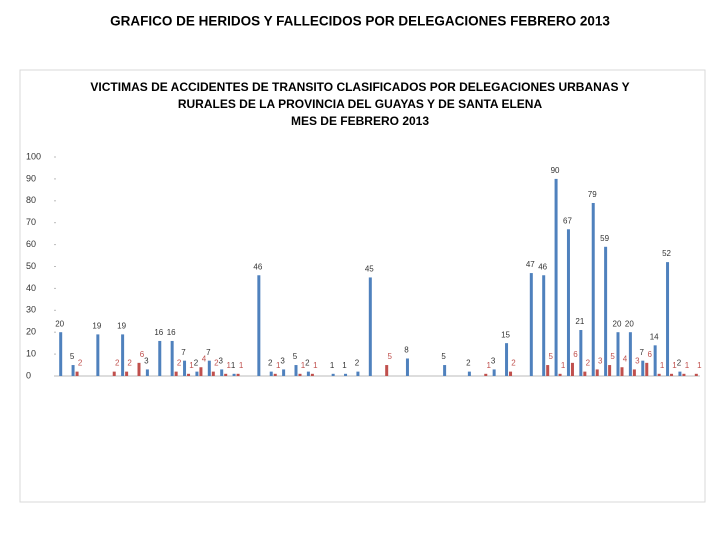 Image resolution: width=720 pixels, height=540 pixels. What do you see at coordinates (505, 334) in the screenshot?
I see `data-label: 15` at bounding box center [505, 334].